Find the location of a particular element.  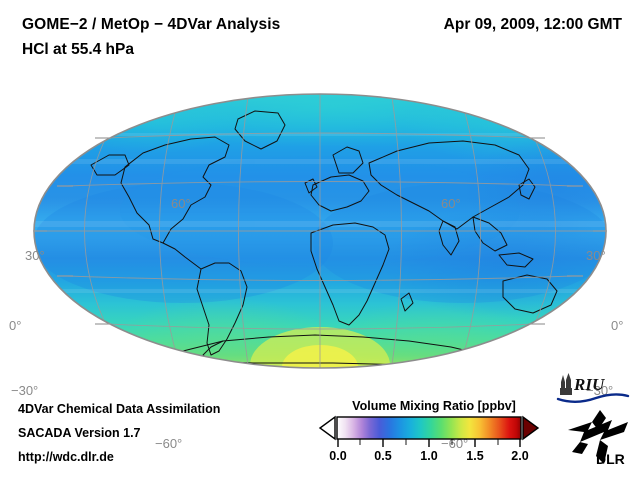

colorbar-gradient is located at coordinates (429, 428).